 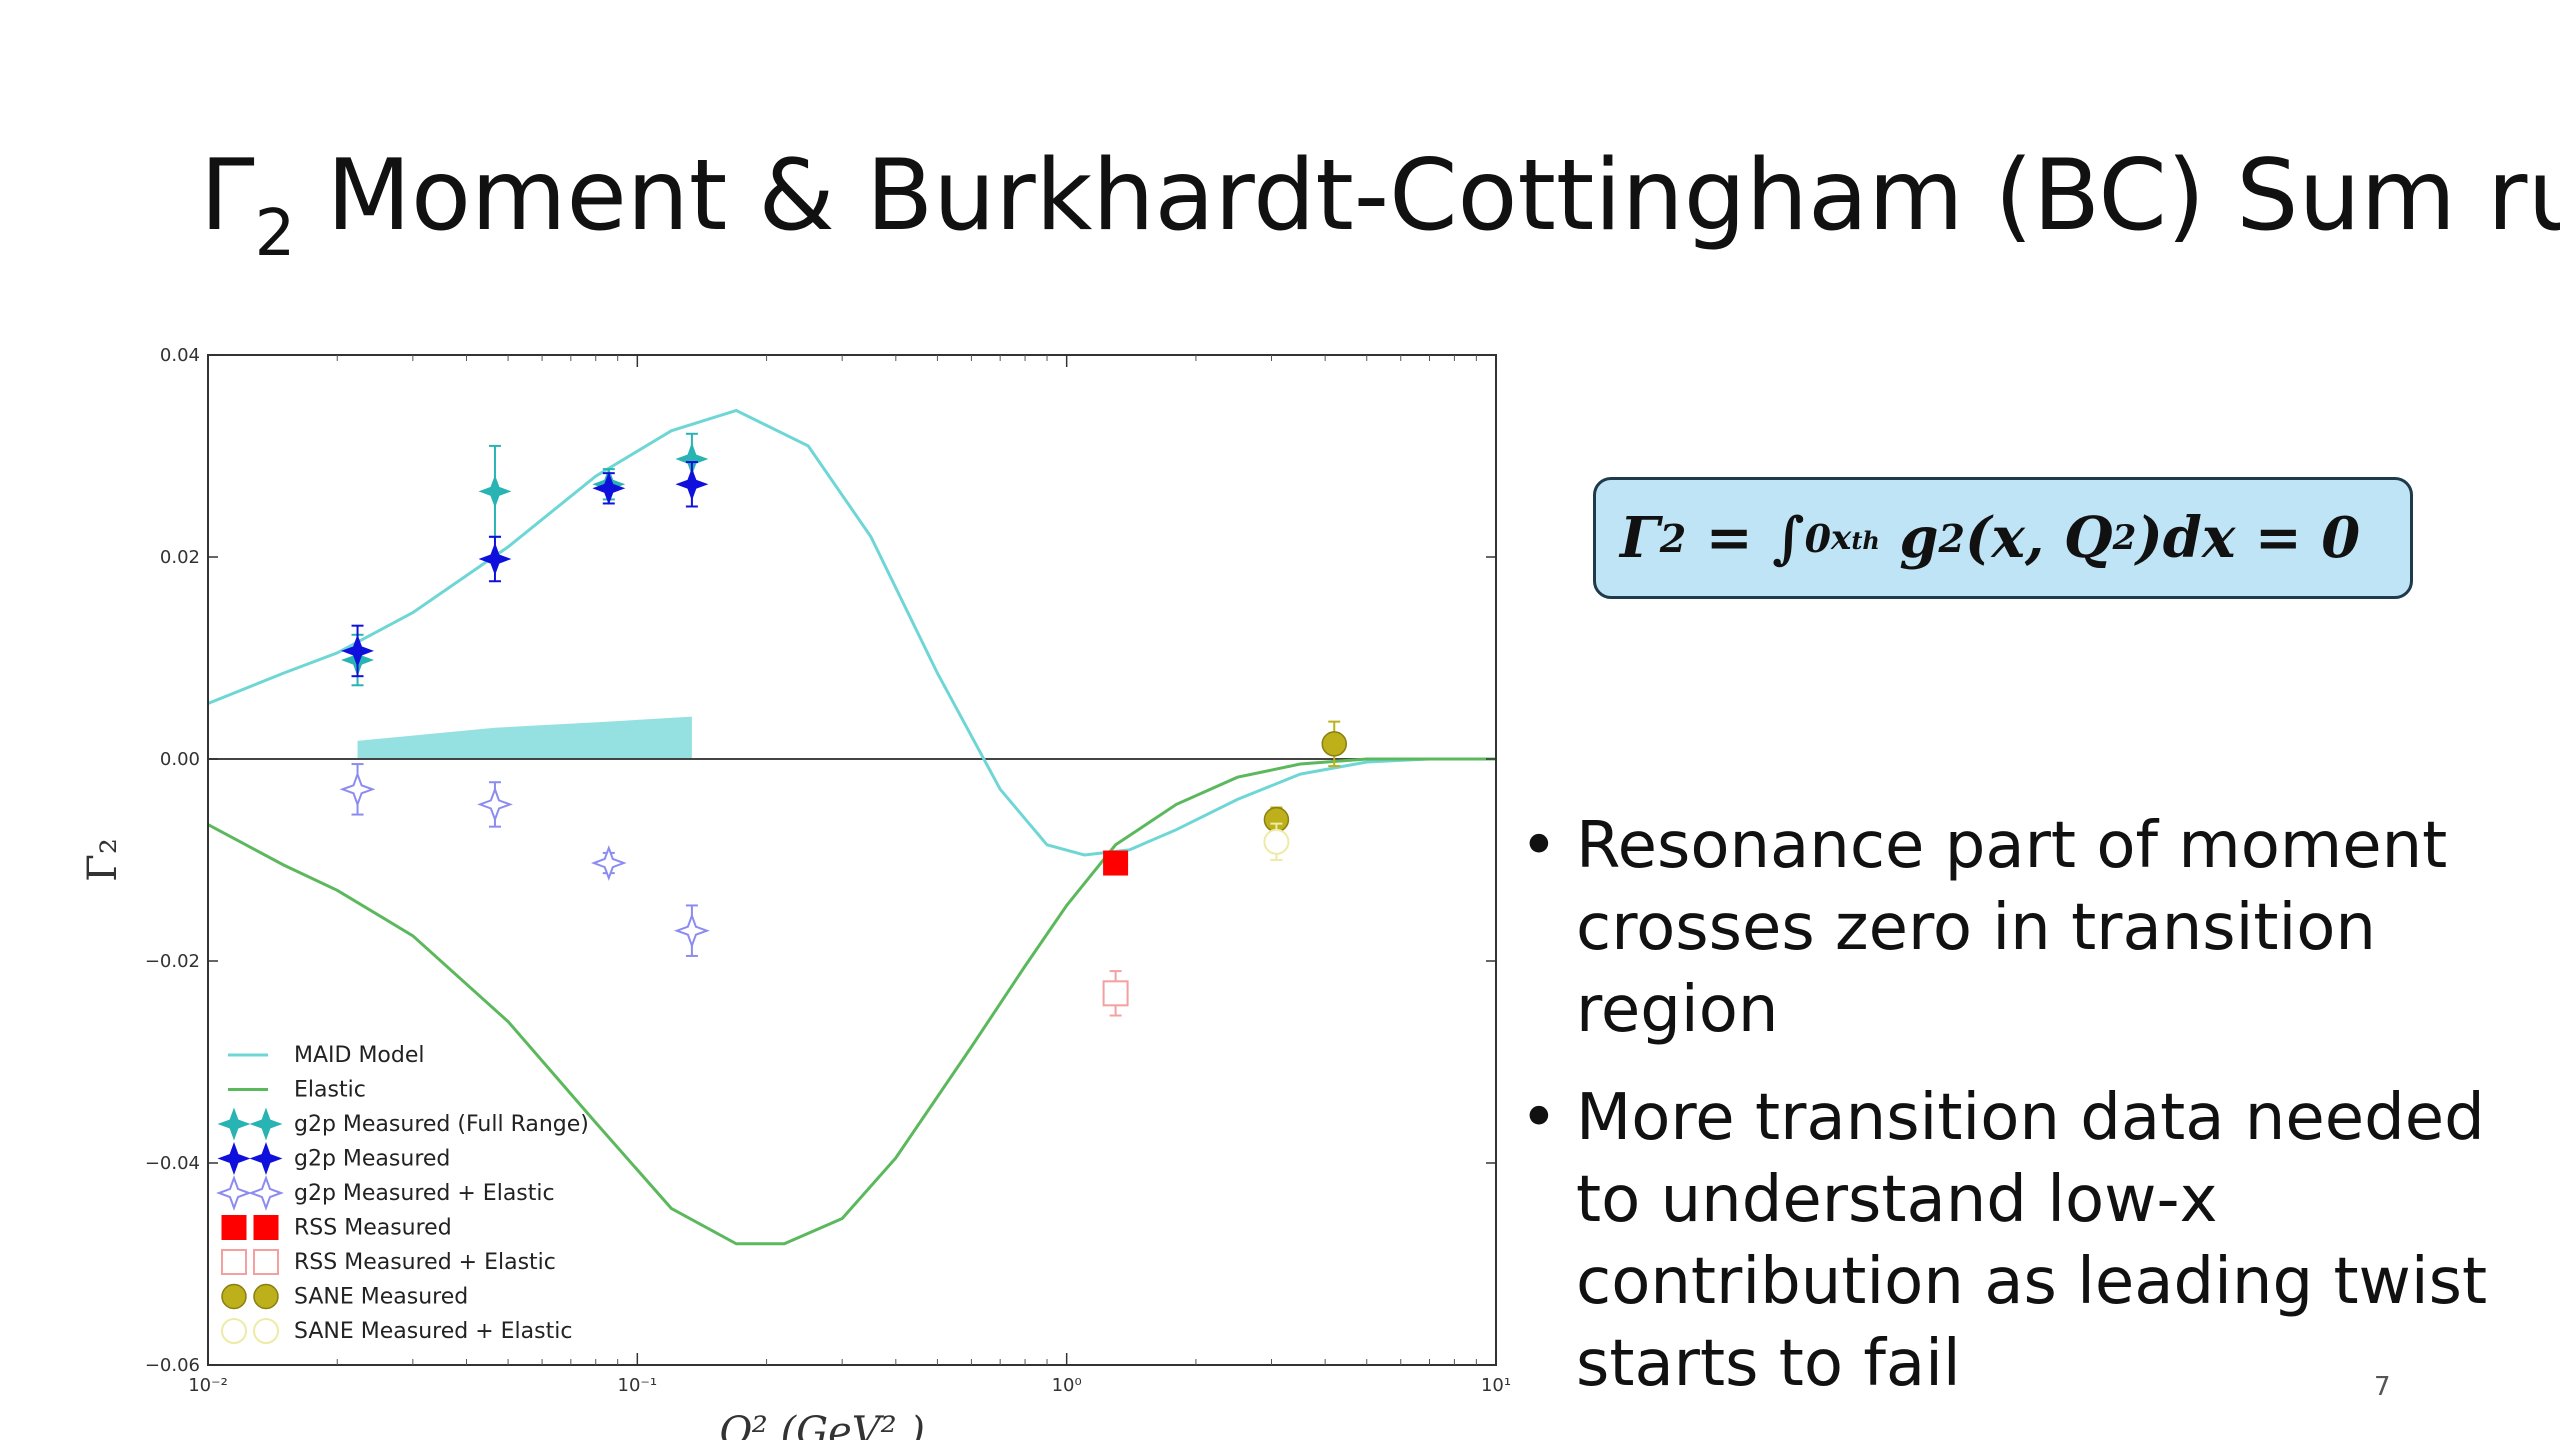 I want to click on formula-args-sup: 2, so click(x=2124, y=538).